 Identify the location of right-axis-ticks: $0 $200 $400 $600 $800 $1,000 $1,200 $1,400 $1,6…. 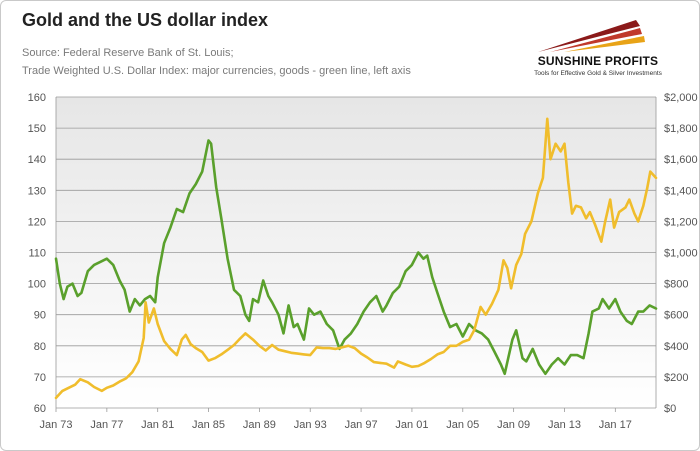
(681, 253).